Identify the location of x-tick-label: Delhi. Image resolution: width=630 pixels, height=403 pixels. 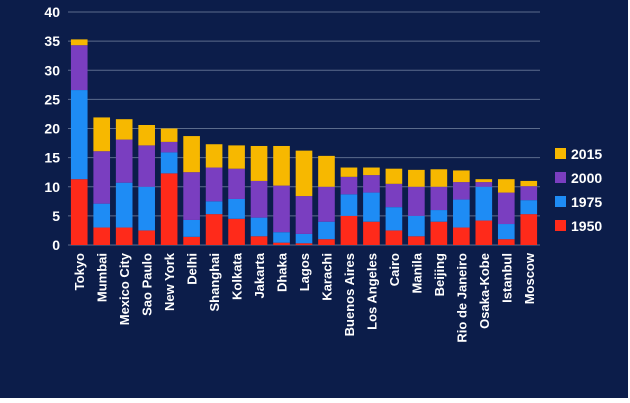
(192, 269).